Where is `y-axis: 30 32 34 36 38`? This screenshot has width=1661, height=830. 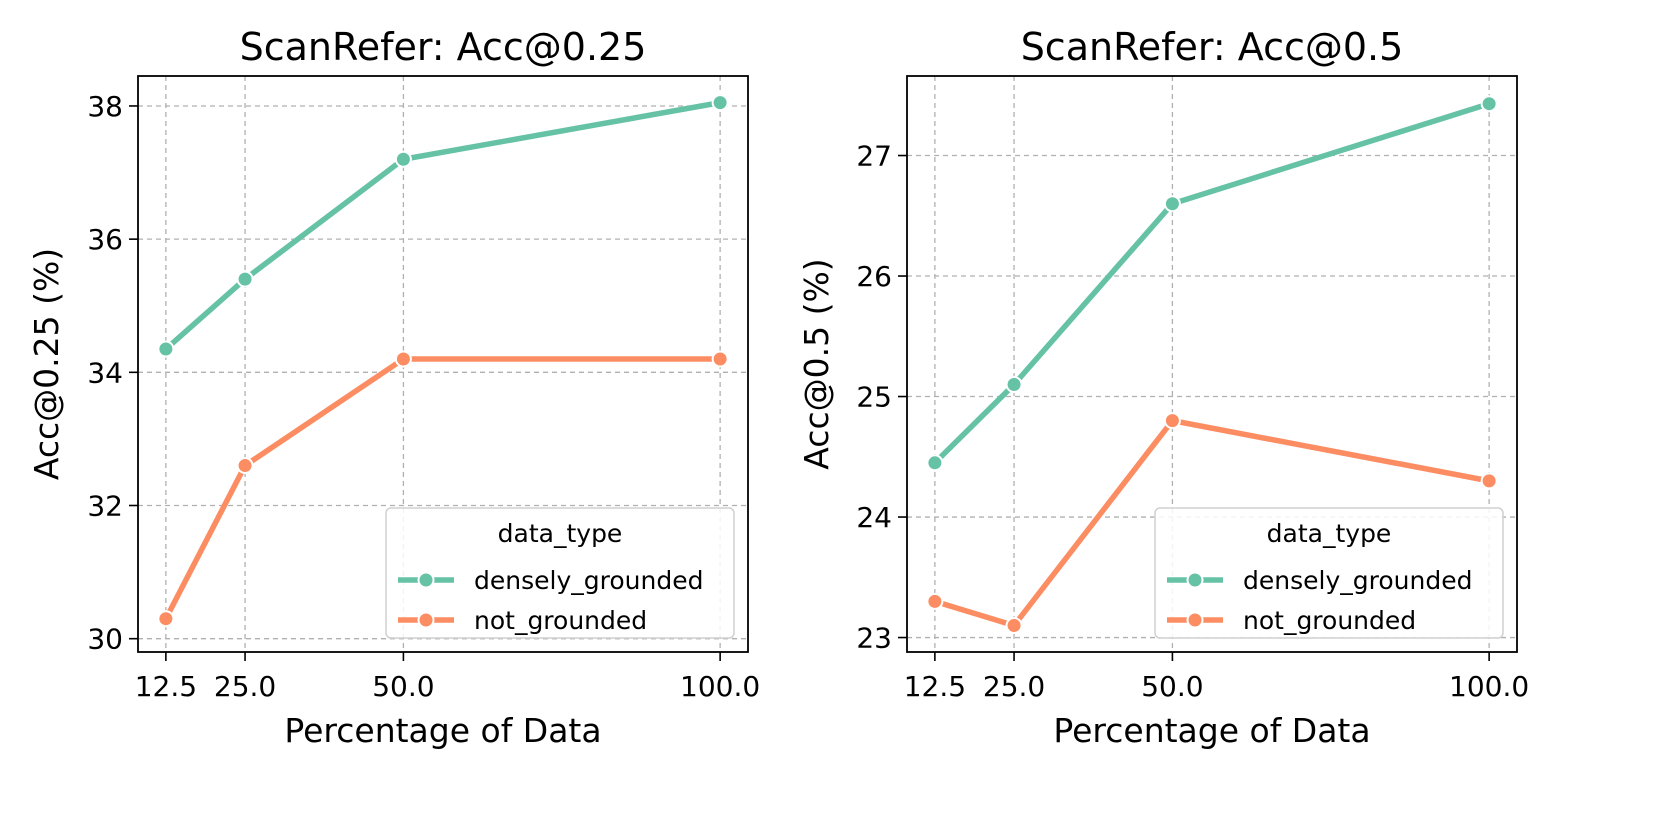
y-axis: 30 32 34 36 38 is located at coordinates (112, 373).